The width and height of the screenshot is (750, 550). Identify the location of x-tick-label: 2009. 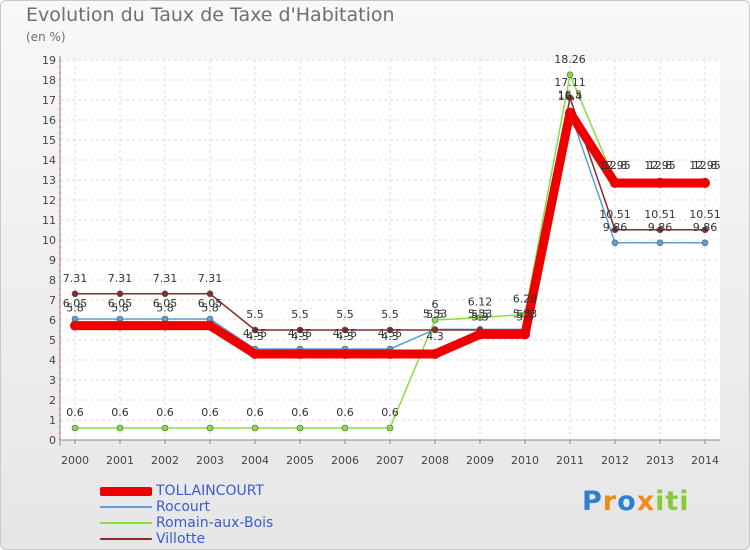
(480, 460).